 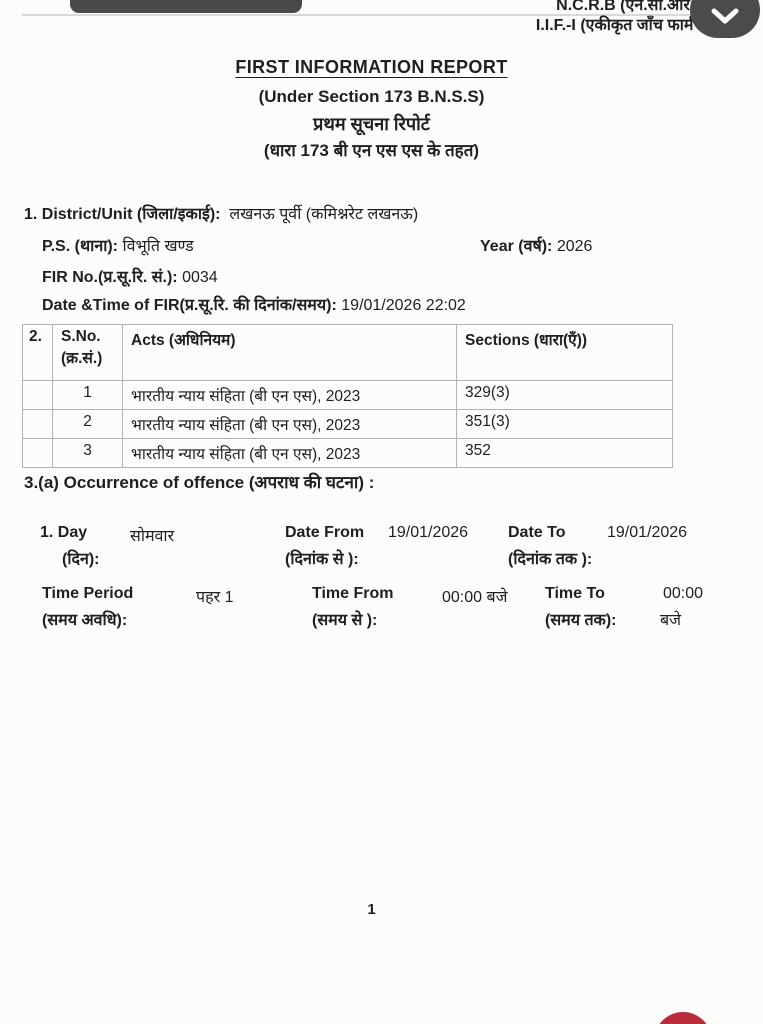 What do you see at coordinates (371, 67) in the screenshot?
I see `fir-title: FIRST INFORMATION REPORT` at bounding box center [371, 67].